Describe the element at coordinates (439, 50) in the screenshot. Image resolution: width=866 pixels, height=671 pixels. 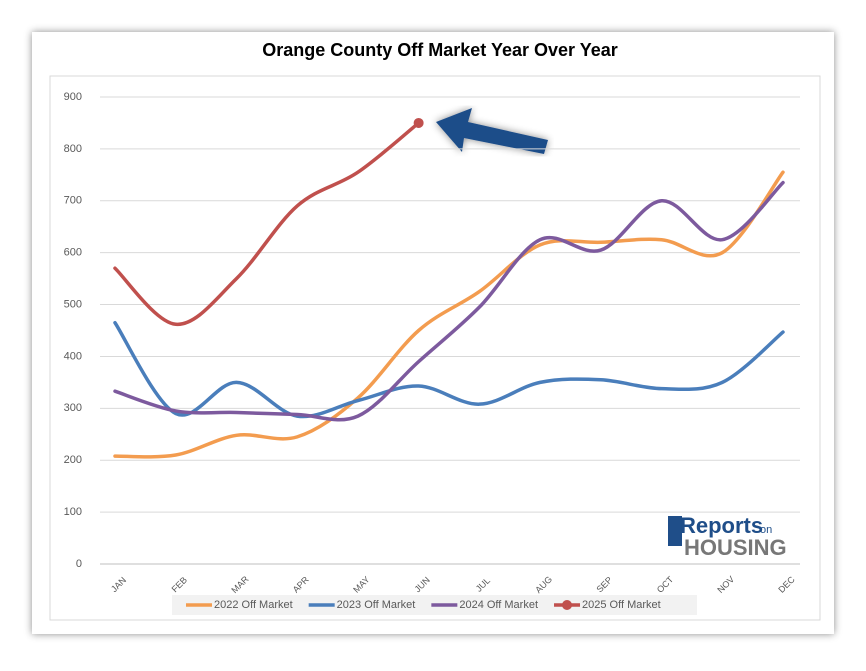
I see `chart-title: Orange County Off Market Year Over Year` at that location.